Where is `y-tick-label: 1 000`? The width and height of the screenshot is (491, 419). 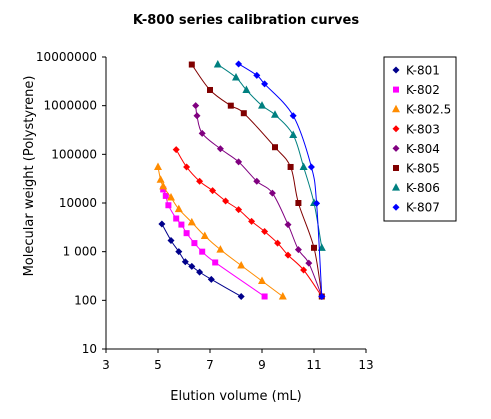
y-tick-label: 1 000 is located at coordinates (80, 252).